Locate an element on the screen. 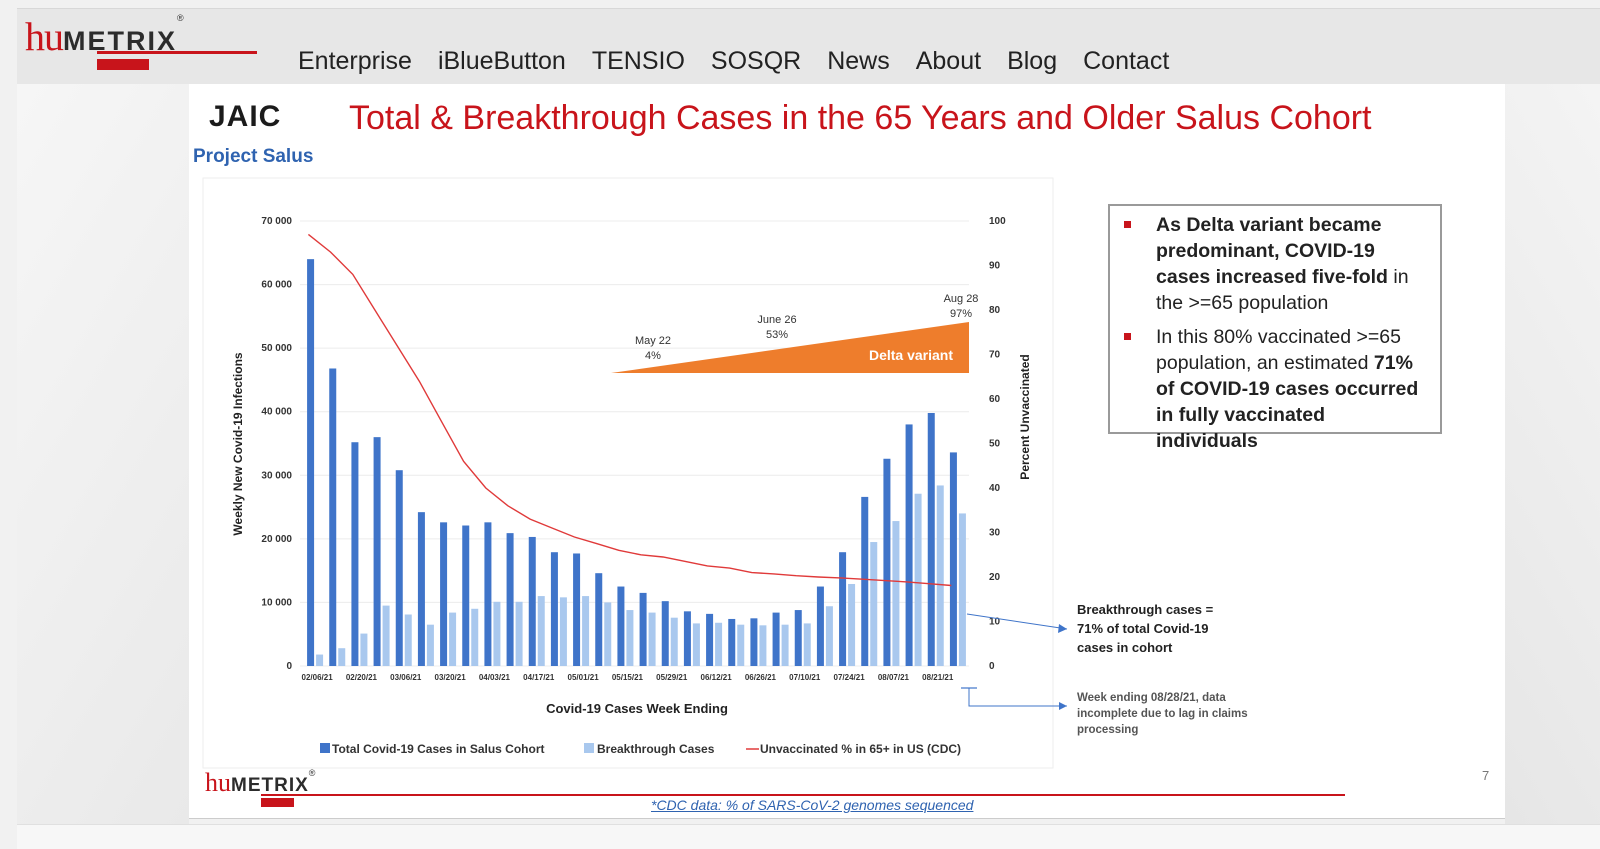 The image size is (1600, 849). delta-variant-wedge is located at coordinates (790, 347).